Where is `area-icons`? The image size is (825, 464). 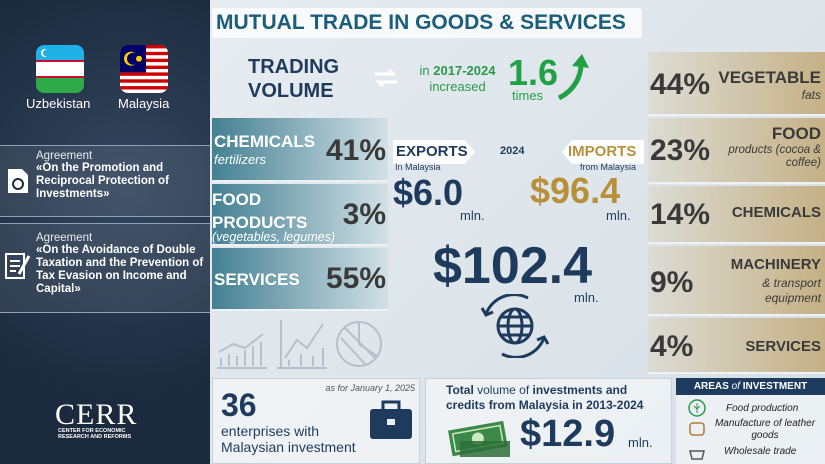
area-icons is located at coordinates (697, 429).